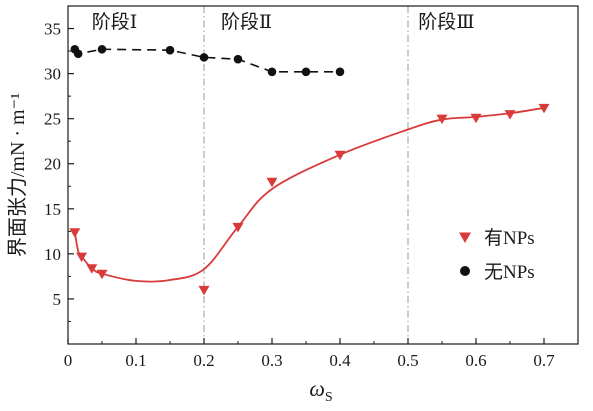 Image resolution: width=593 pixels, height=411 pixels. Describe the element at coordinates (329, 397) in the screenshot. I see `x-axis-label-sub: S` at that location.